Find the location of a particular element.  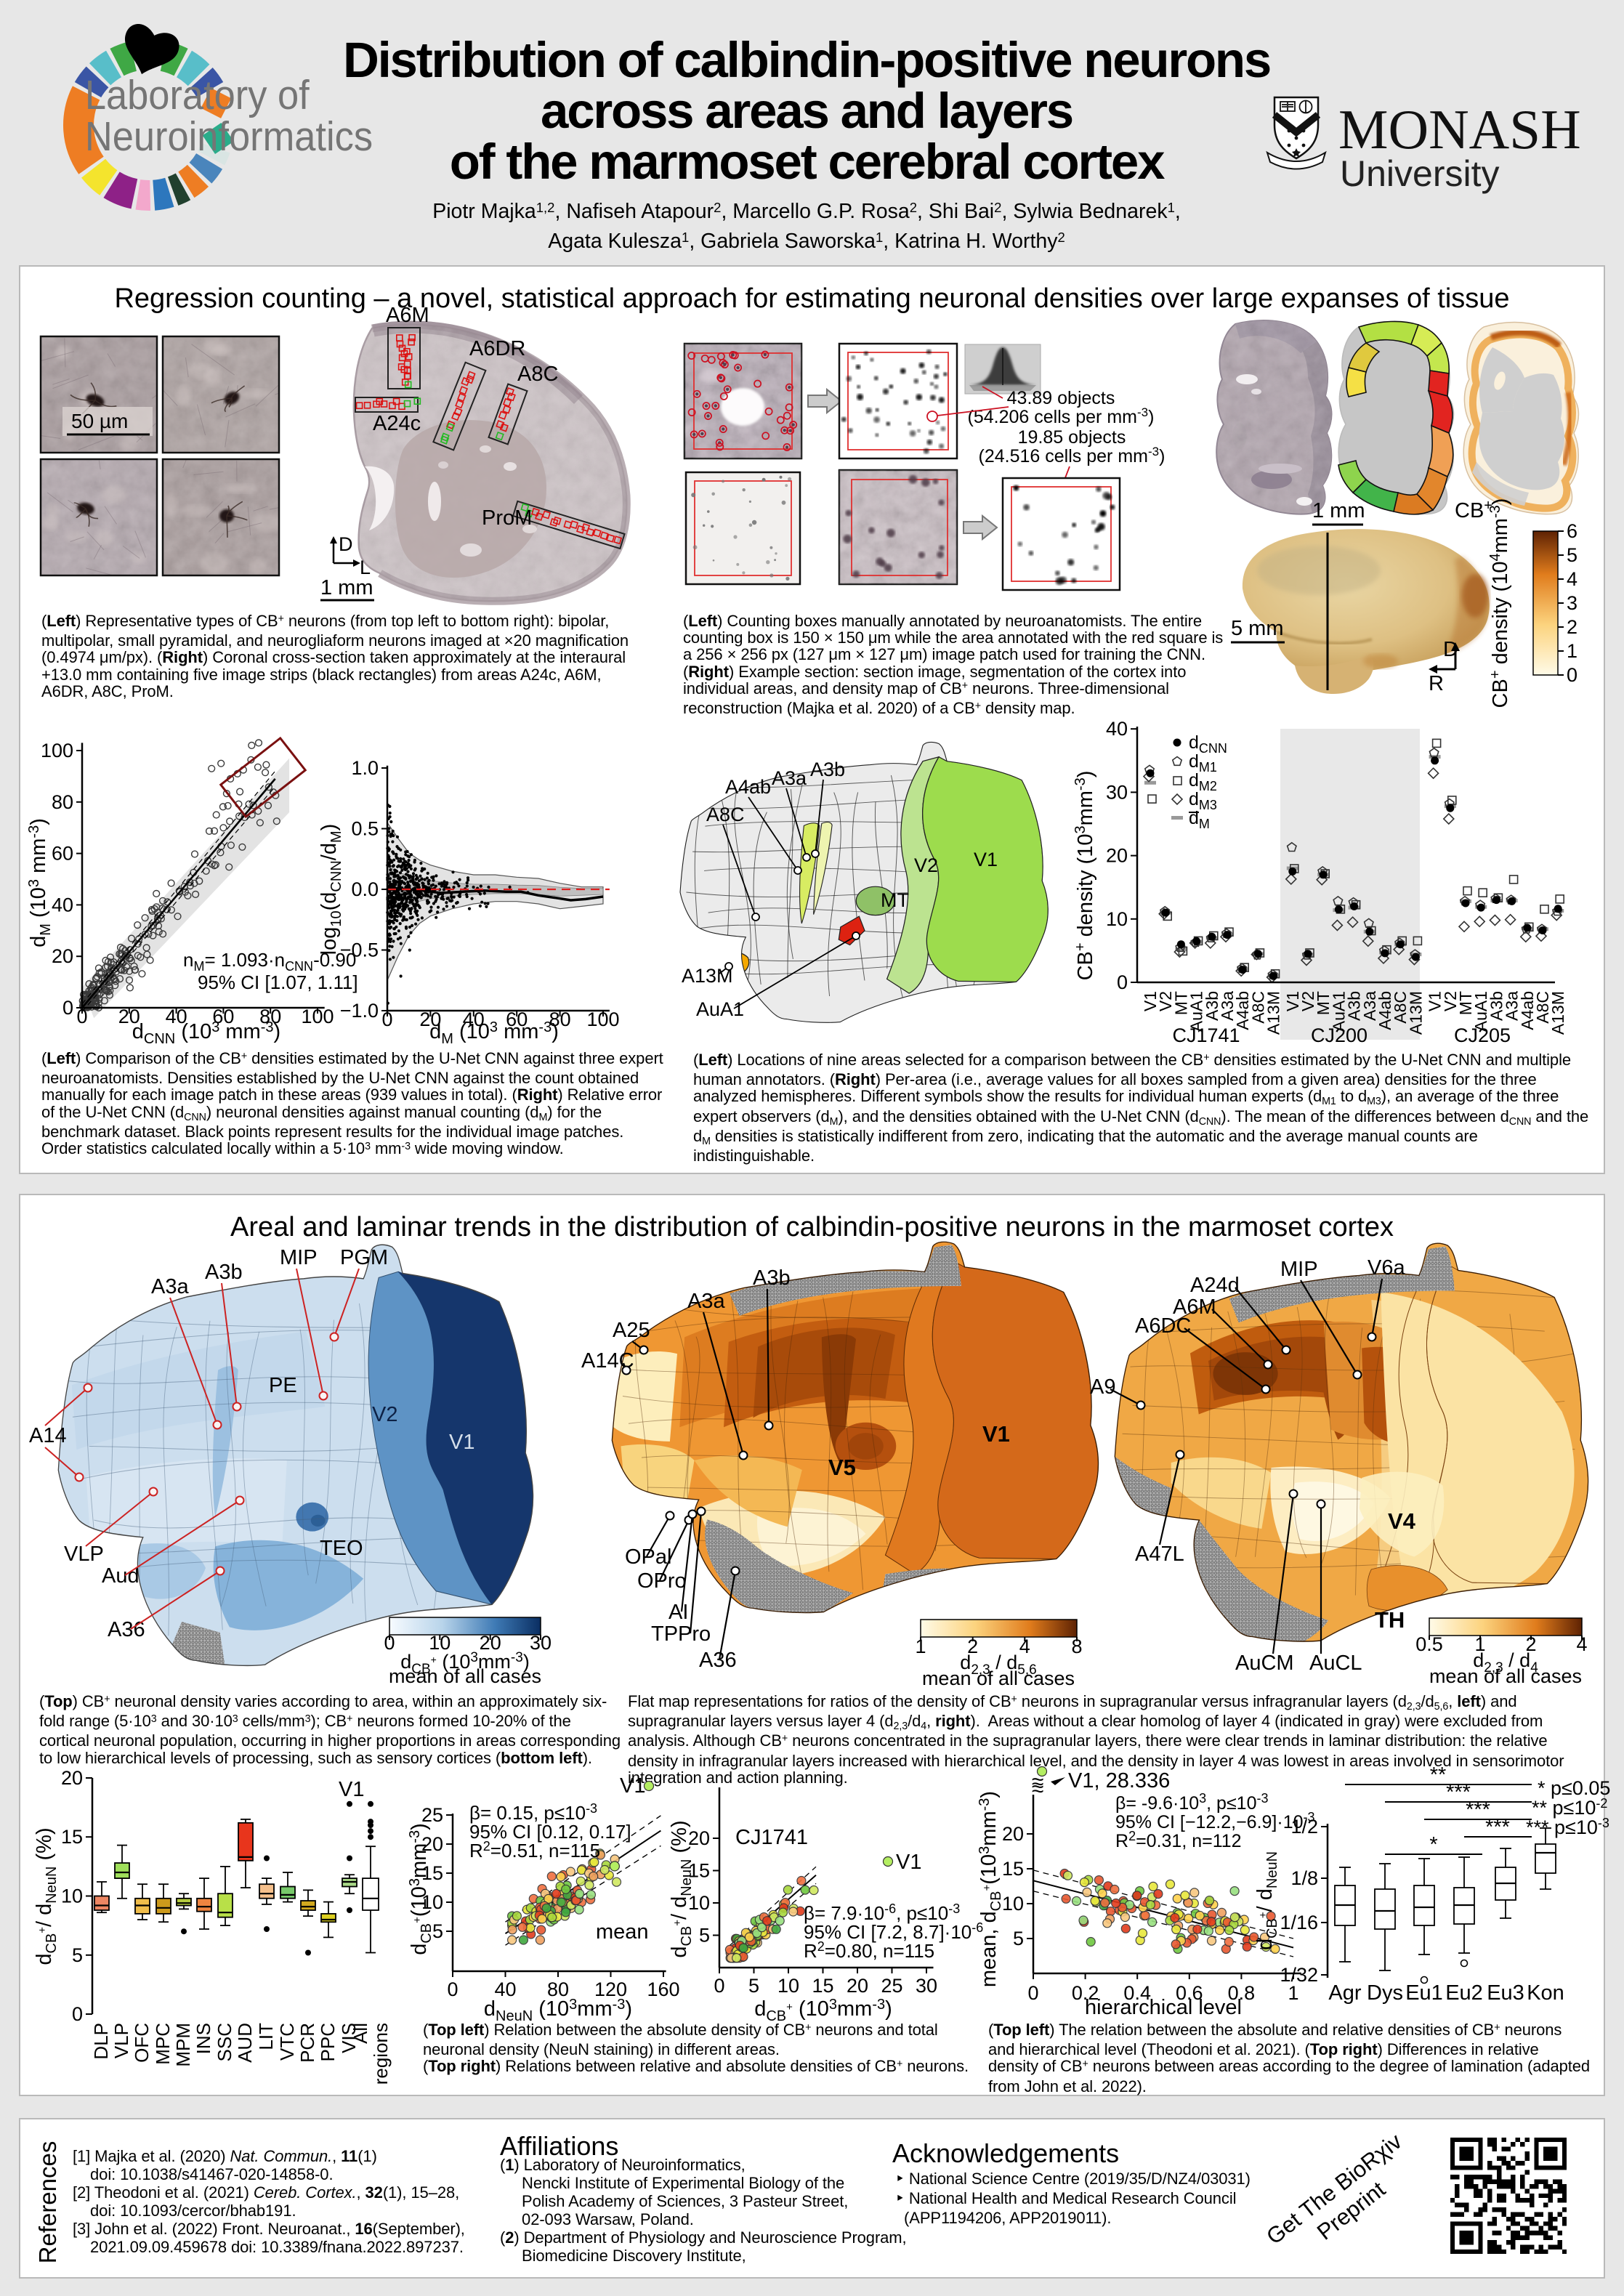

svg-text: Kon is located at coordinates (1545, 1993).